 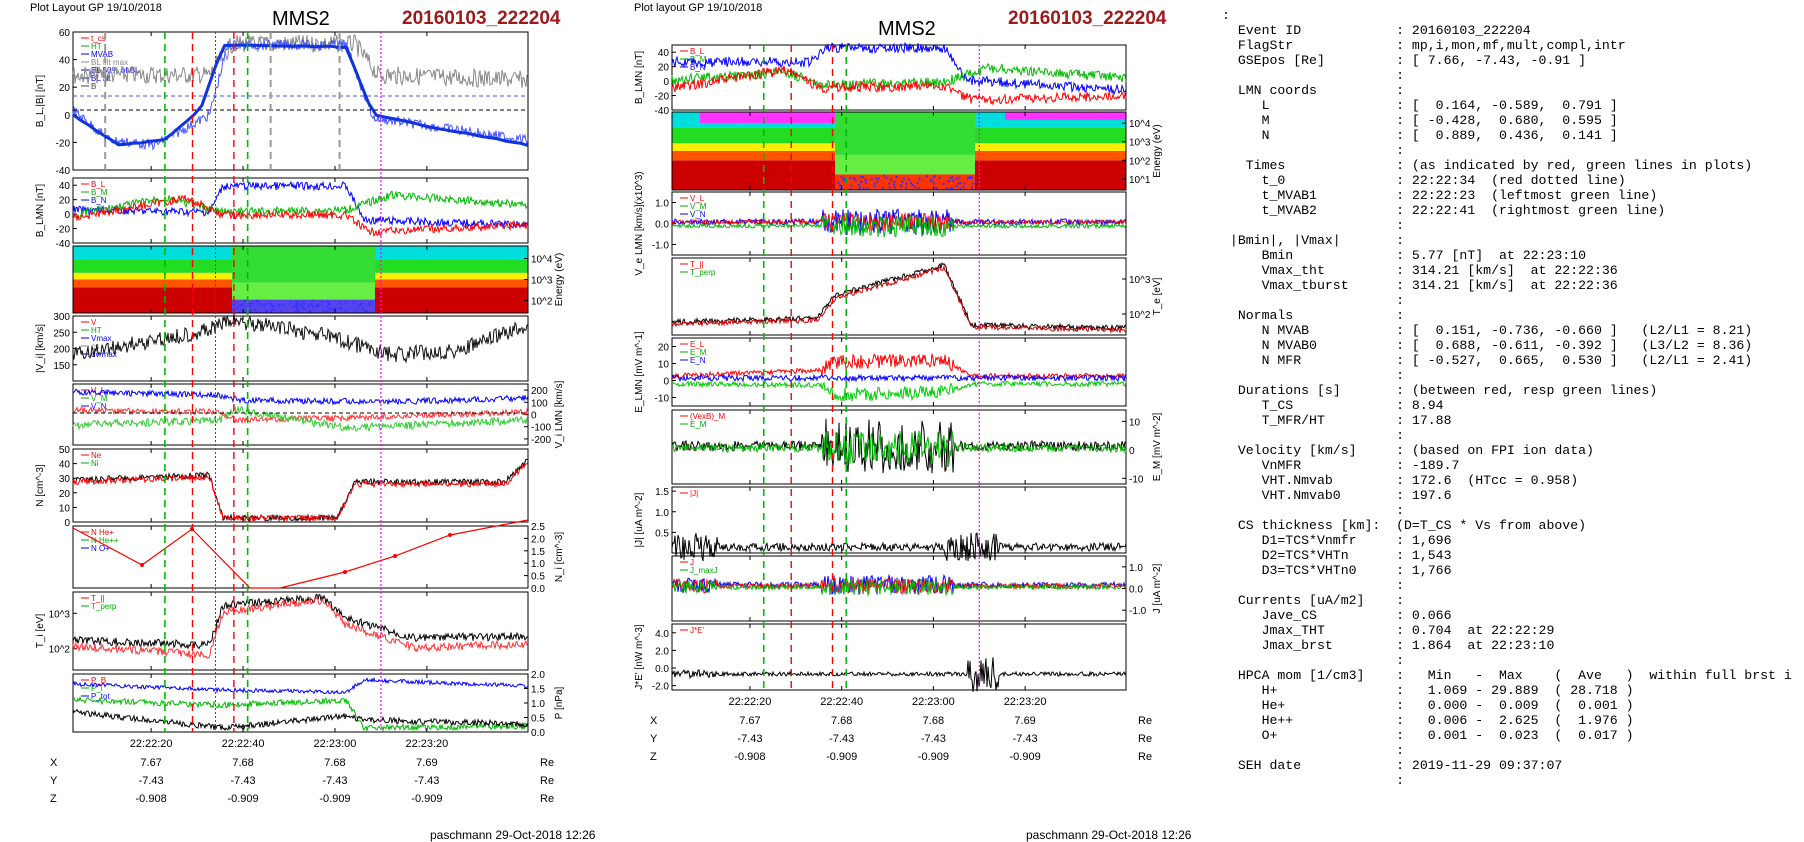 I want to click on info-line: LMN coords :, so click(x=1313, y=90).